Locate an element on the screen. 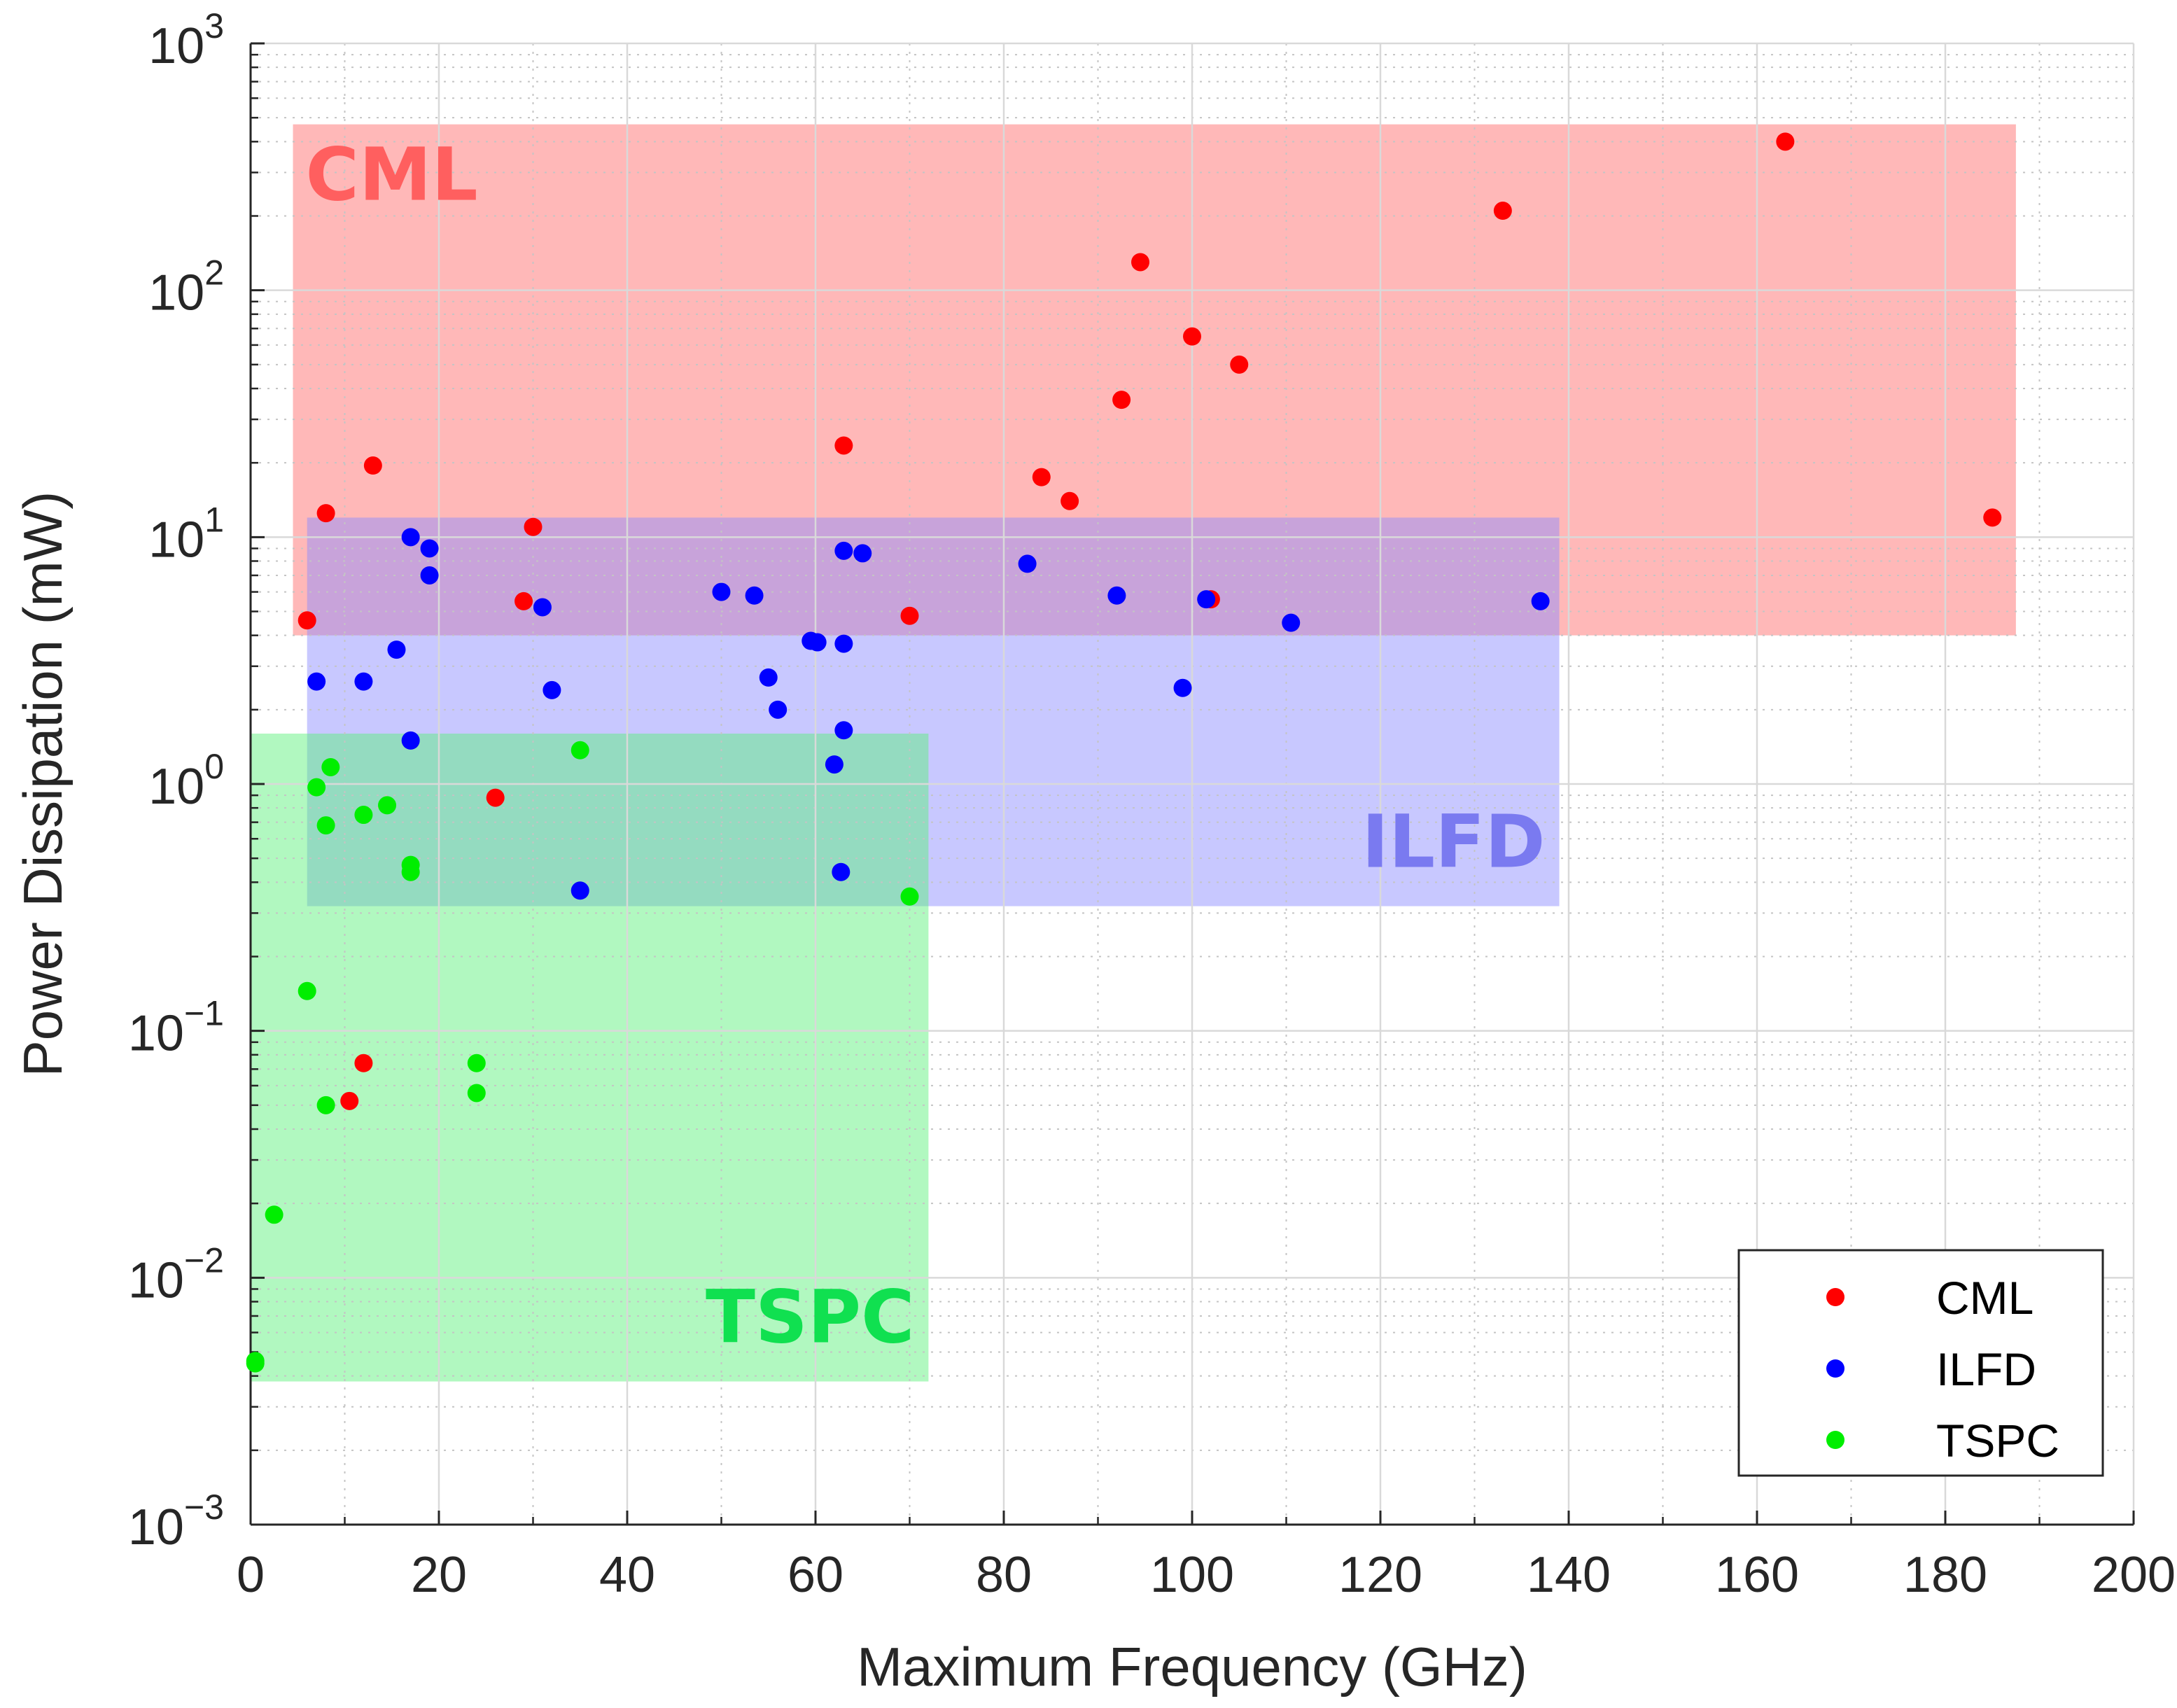  x-tick-label: 0 is located at coordinates (251, 1575).